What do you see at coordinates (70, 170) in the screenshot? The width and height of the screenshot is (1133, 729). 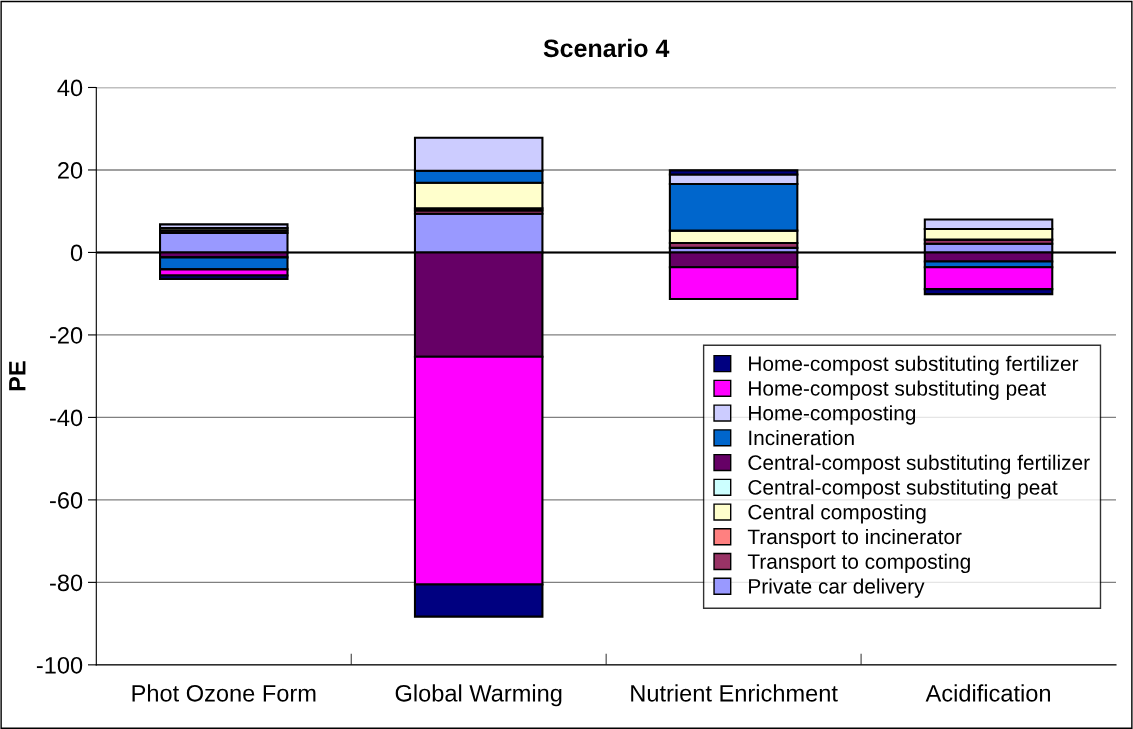 I see `y-tick-label: 20` at bounding box center [70, 170].